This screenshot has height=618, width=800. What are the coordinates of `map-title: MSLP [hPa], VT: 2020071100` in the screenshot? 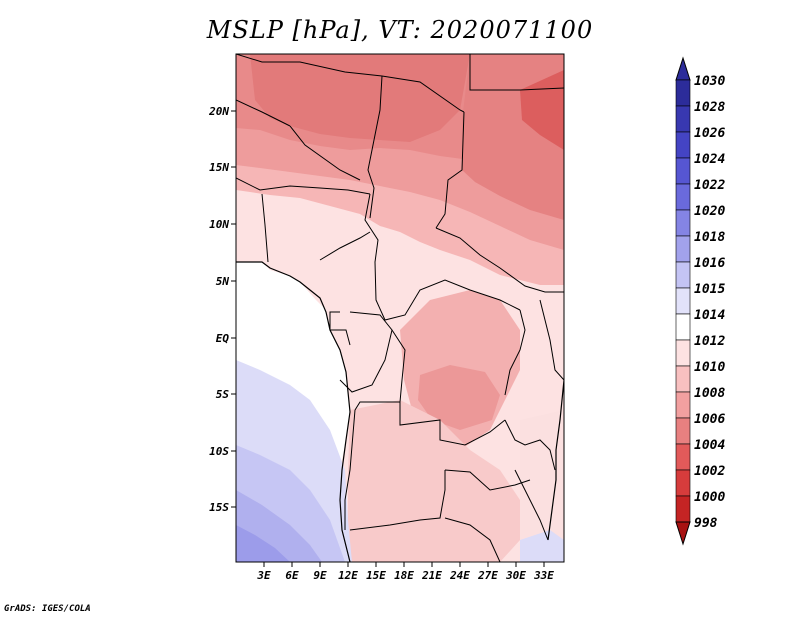 It's located at (400, 30).